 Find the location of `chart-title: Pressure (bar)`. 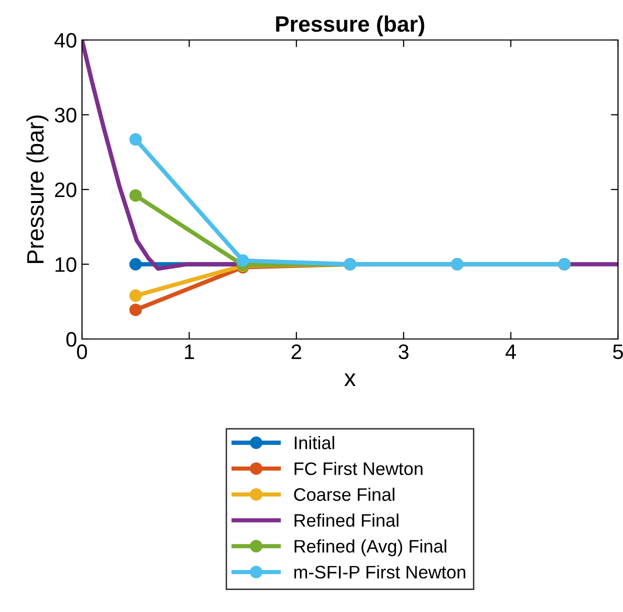

chart-title: Pressure (bar) is located at coordinates (350, 26).